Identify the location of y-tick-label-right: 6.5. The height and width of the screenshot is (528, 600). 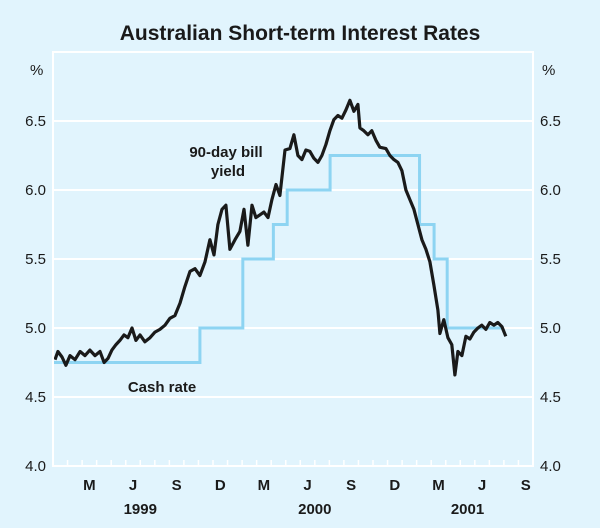
(550, 121).